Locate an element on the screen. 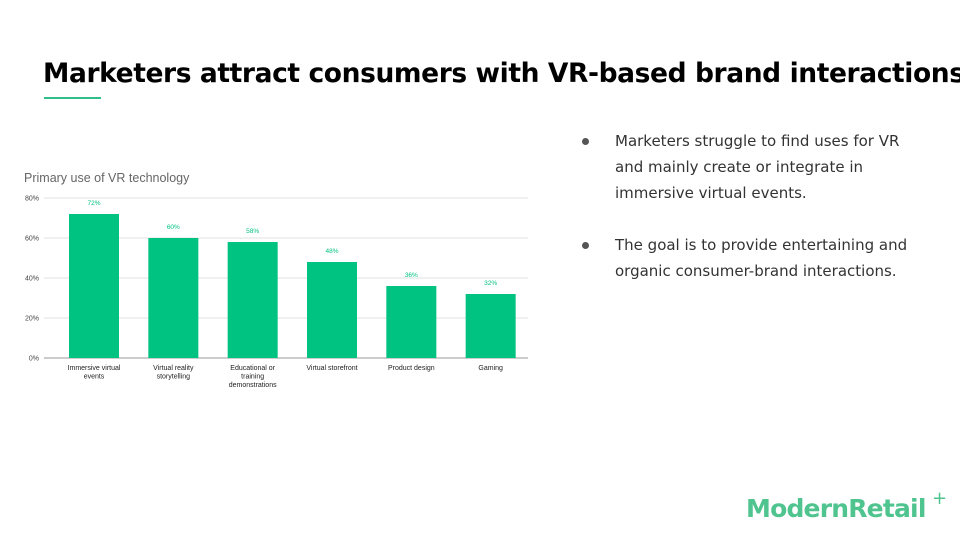 The width and height of the screenshot is (960, 540). x-category-label: events is located at coordinates (94, 377).